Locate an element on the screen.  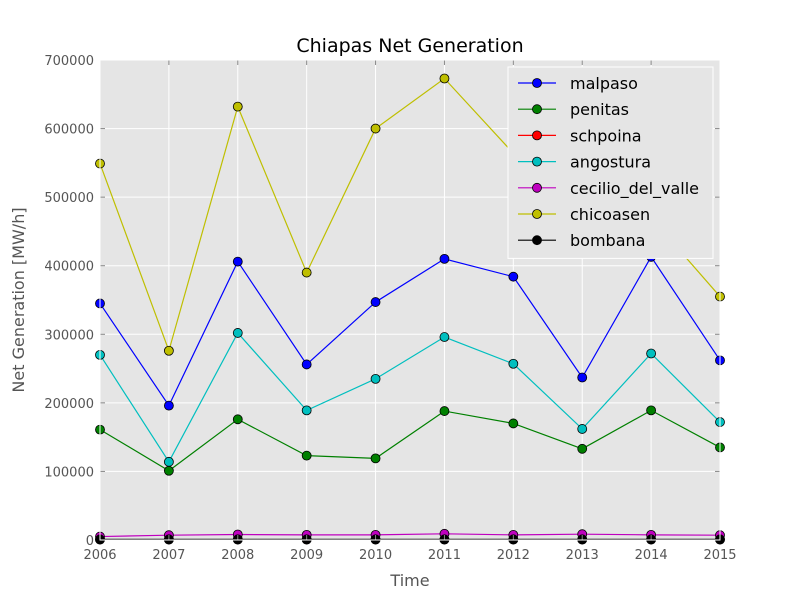
legend-item-penitas: penitas is located at coordinates (573, 109).